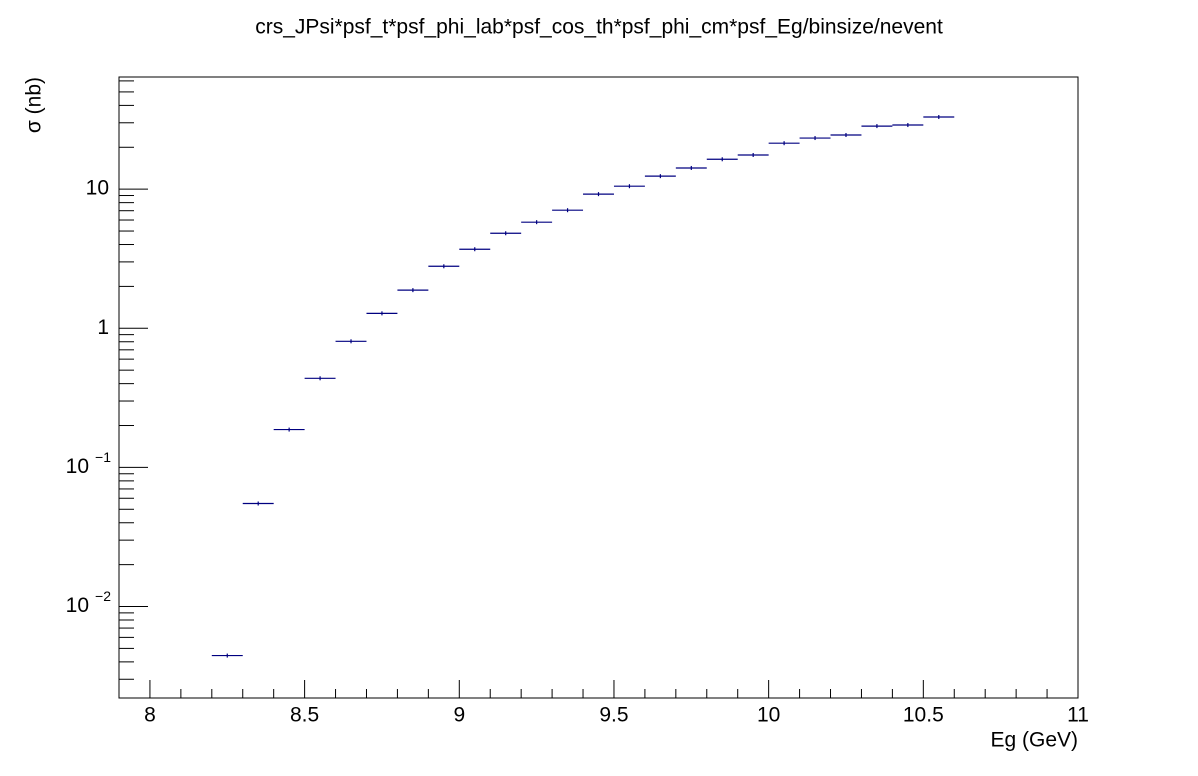 This screenshot has height=776, width=1198. I want to click on y-tick-label: 1, so click(103, 327).